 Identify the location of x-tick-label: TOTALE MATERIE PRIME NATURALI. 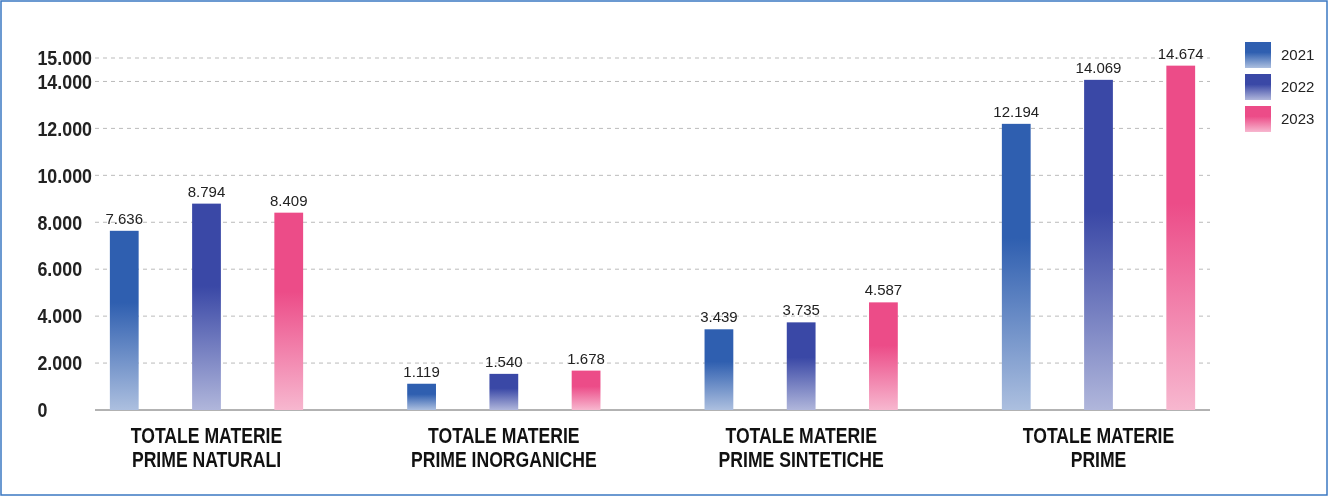
(206, 447).